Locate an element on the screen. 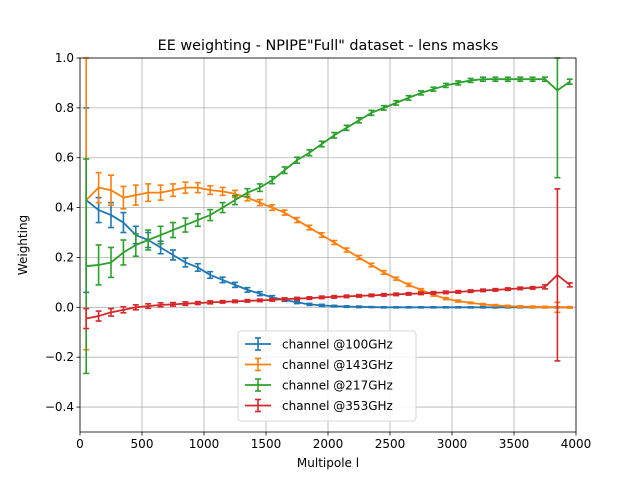 This screenshot has height=480, width=640. y-tick-label: 1.0 is located at coordinates (64, 58).